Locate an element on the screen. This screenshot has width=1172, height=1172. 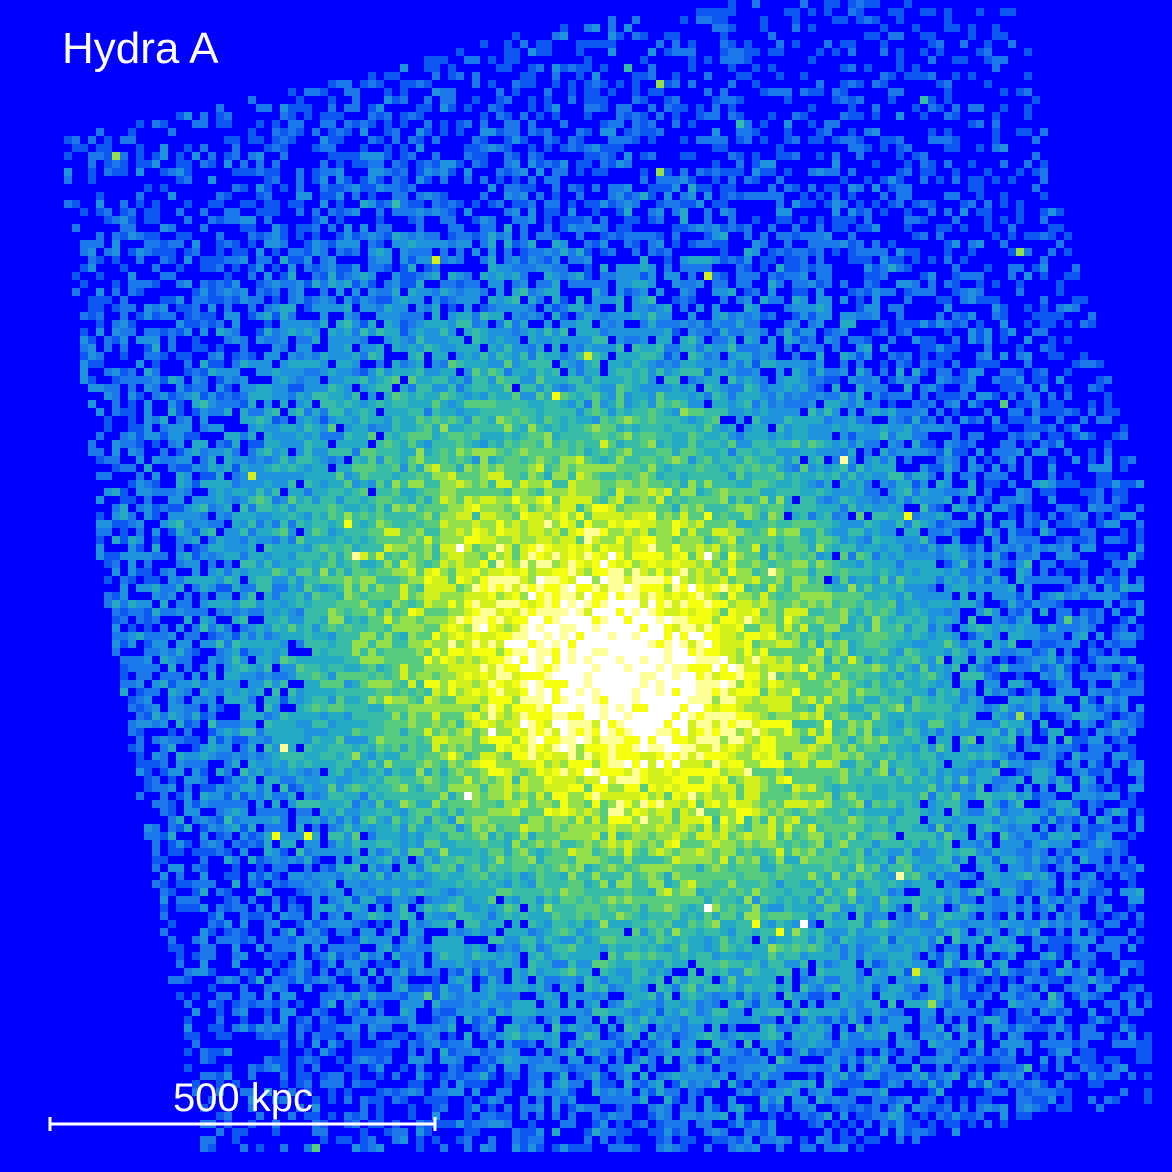
pixel-level is located at coordinates (632, 736).